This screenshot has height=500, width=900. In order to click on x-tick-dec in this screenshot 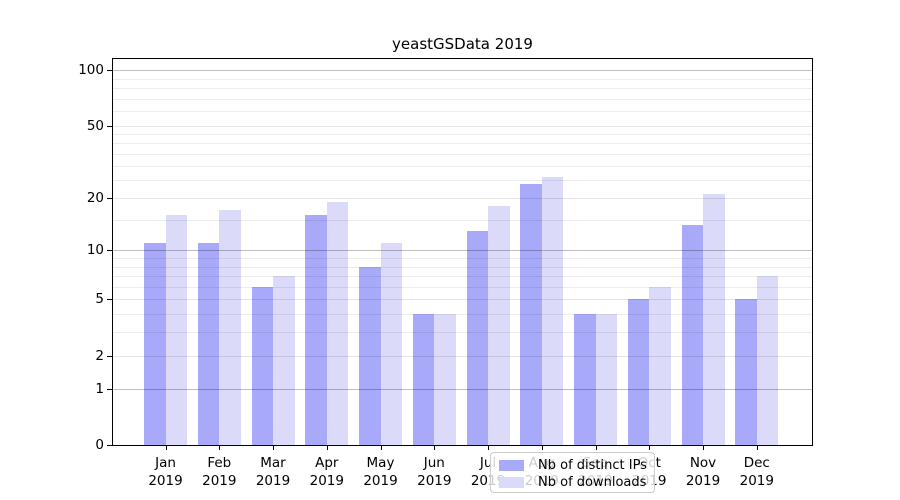, I will do `click(757, 447)`.